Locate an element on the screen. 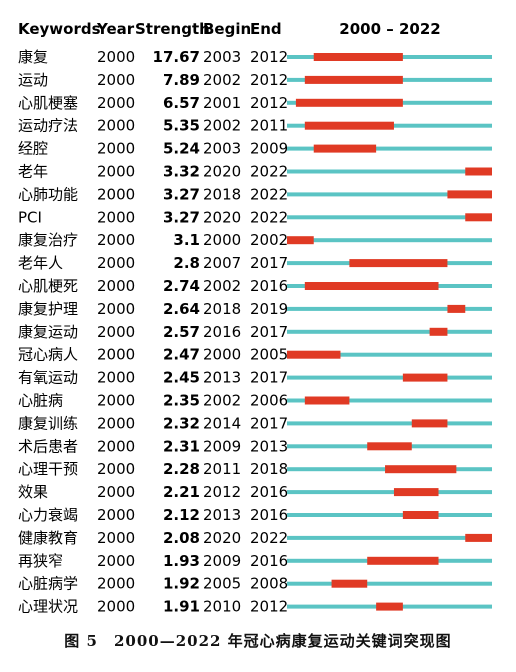  end-value: 2005 is located at coordinates (269, 355).